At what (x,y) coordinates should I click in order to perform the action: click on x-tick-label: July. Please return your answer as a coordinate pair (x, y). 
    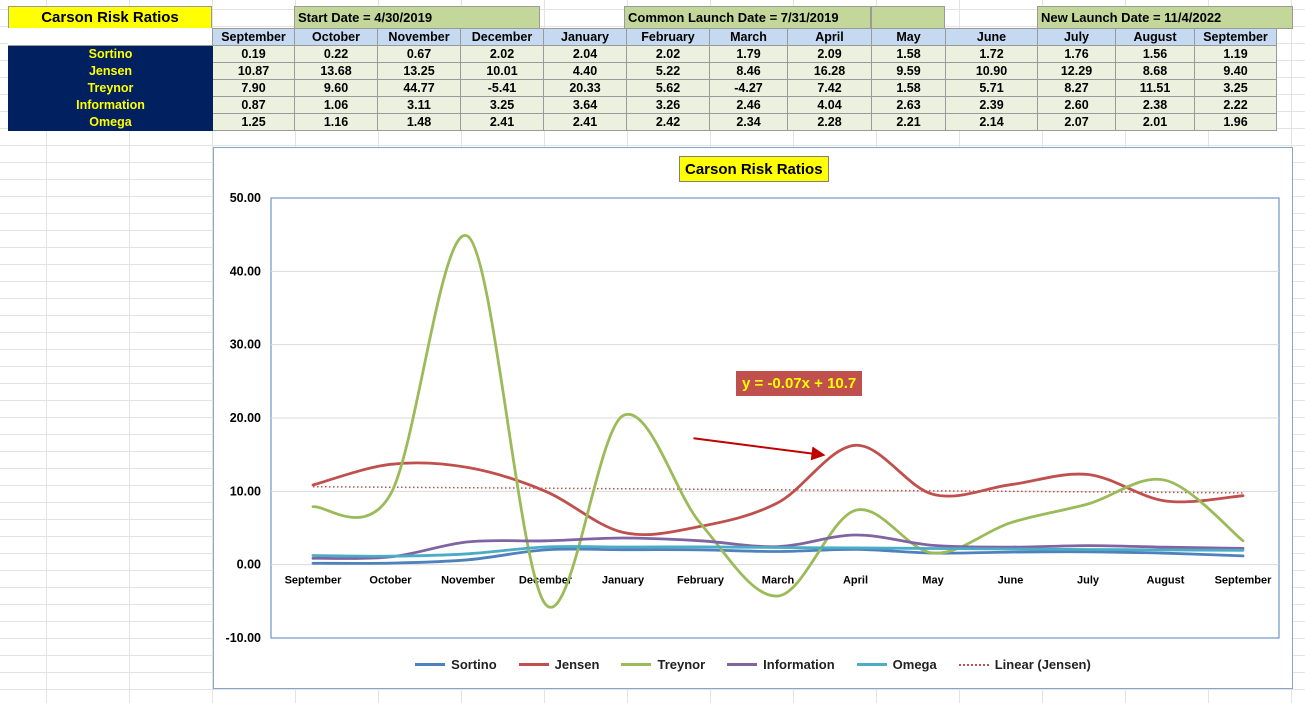
    Looking at the image, I should click on (1088, 581).